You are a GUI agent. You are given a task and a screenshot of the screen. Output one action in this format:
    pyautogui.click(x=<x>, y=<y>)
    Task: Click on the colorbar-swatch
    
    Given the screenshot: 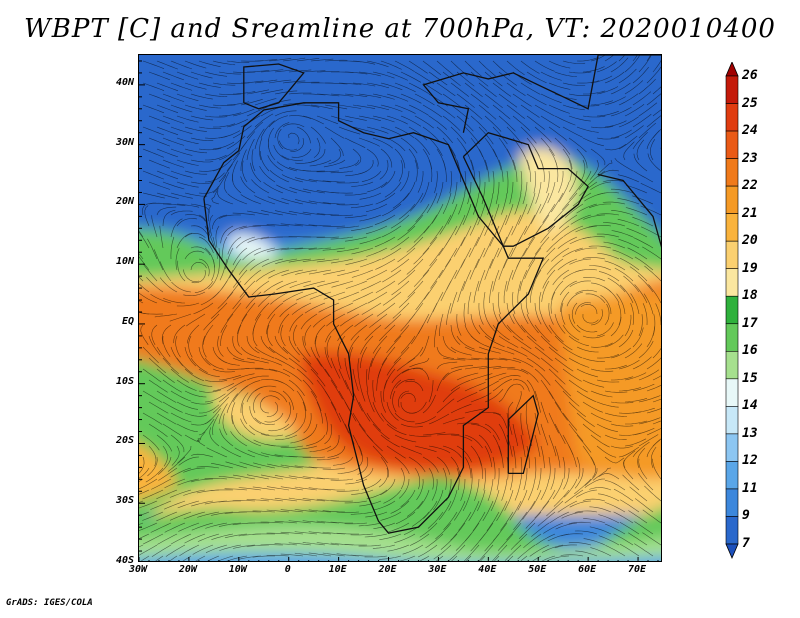 What is the action you would take?
    pyautogui.click(x=732, y=227)
    